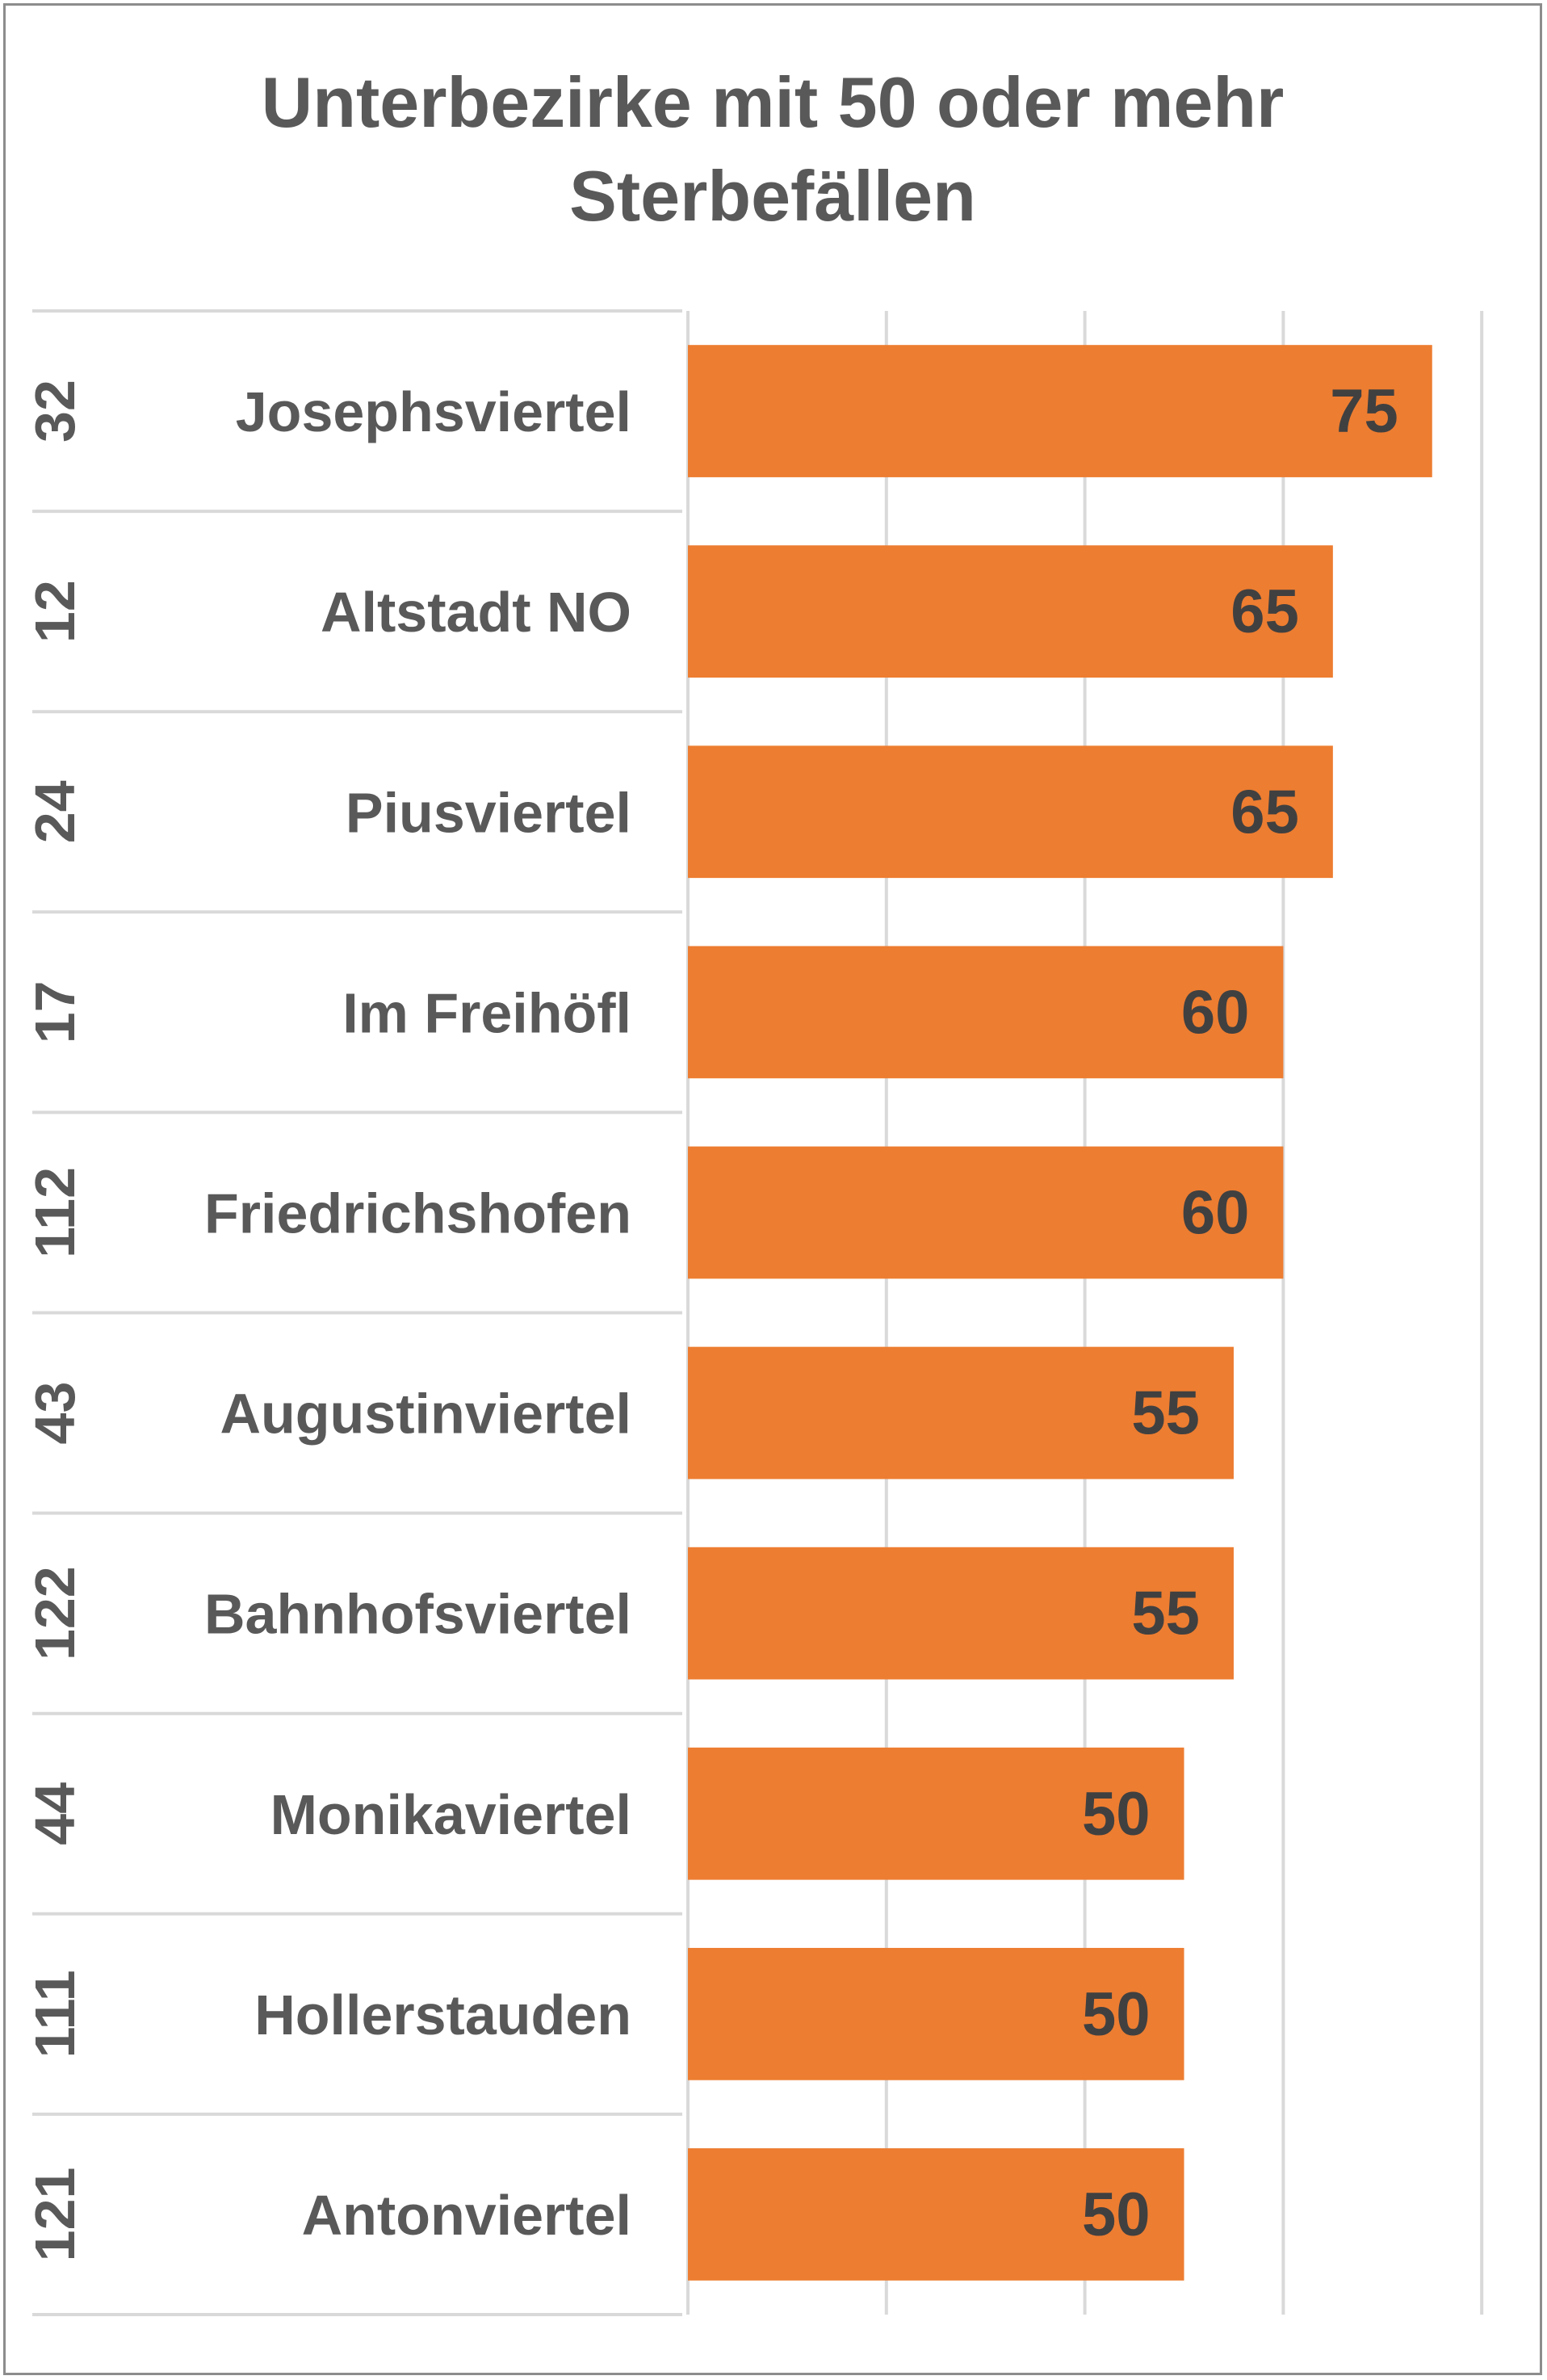 The image size is (1547, 2380). What do you see at coordinates (55, 1212) in the screenshot?
I see `category-code-label: 112` at bounding box center [55, 1212].